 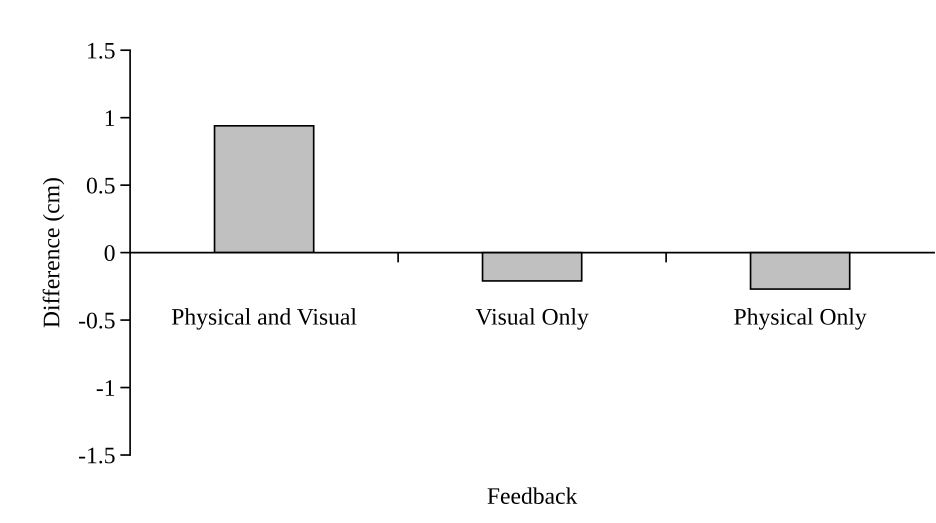 What do you see at coordinates (97, 456) in the screenshot?
I see `y-tick-label: -1.5` at bounding box center [97, 456].